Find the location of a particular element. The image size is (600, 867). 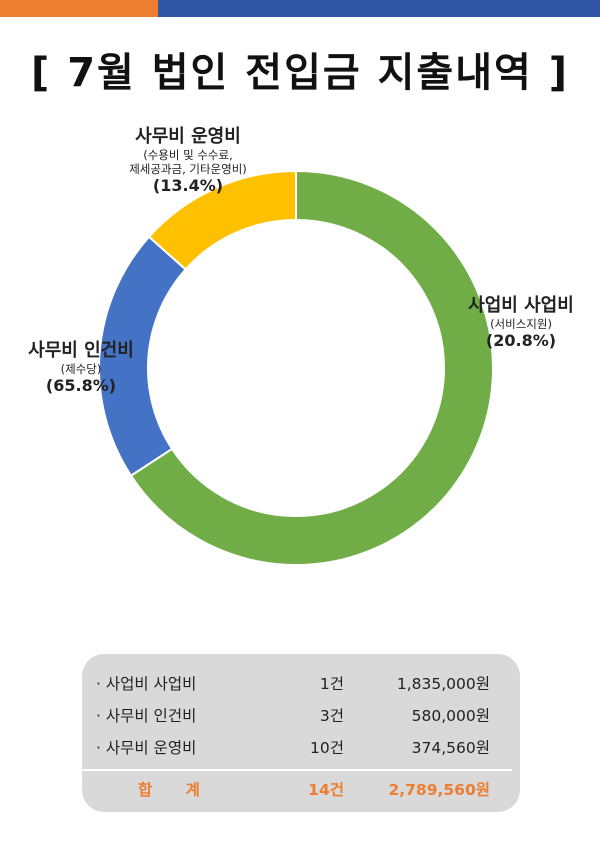

summary-row: · 사무비 인건비 3건 580,000원 is located at coordinates (301, 716).